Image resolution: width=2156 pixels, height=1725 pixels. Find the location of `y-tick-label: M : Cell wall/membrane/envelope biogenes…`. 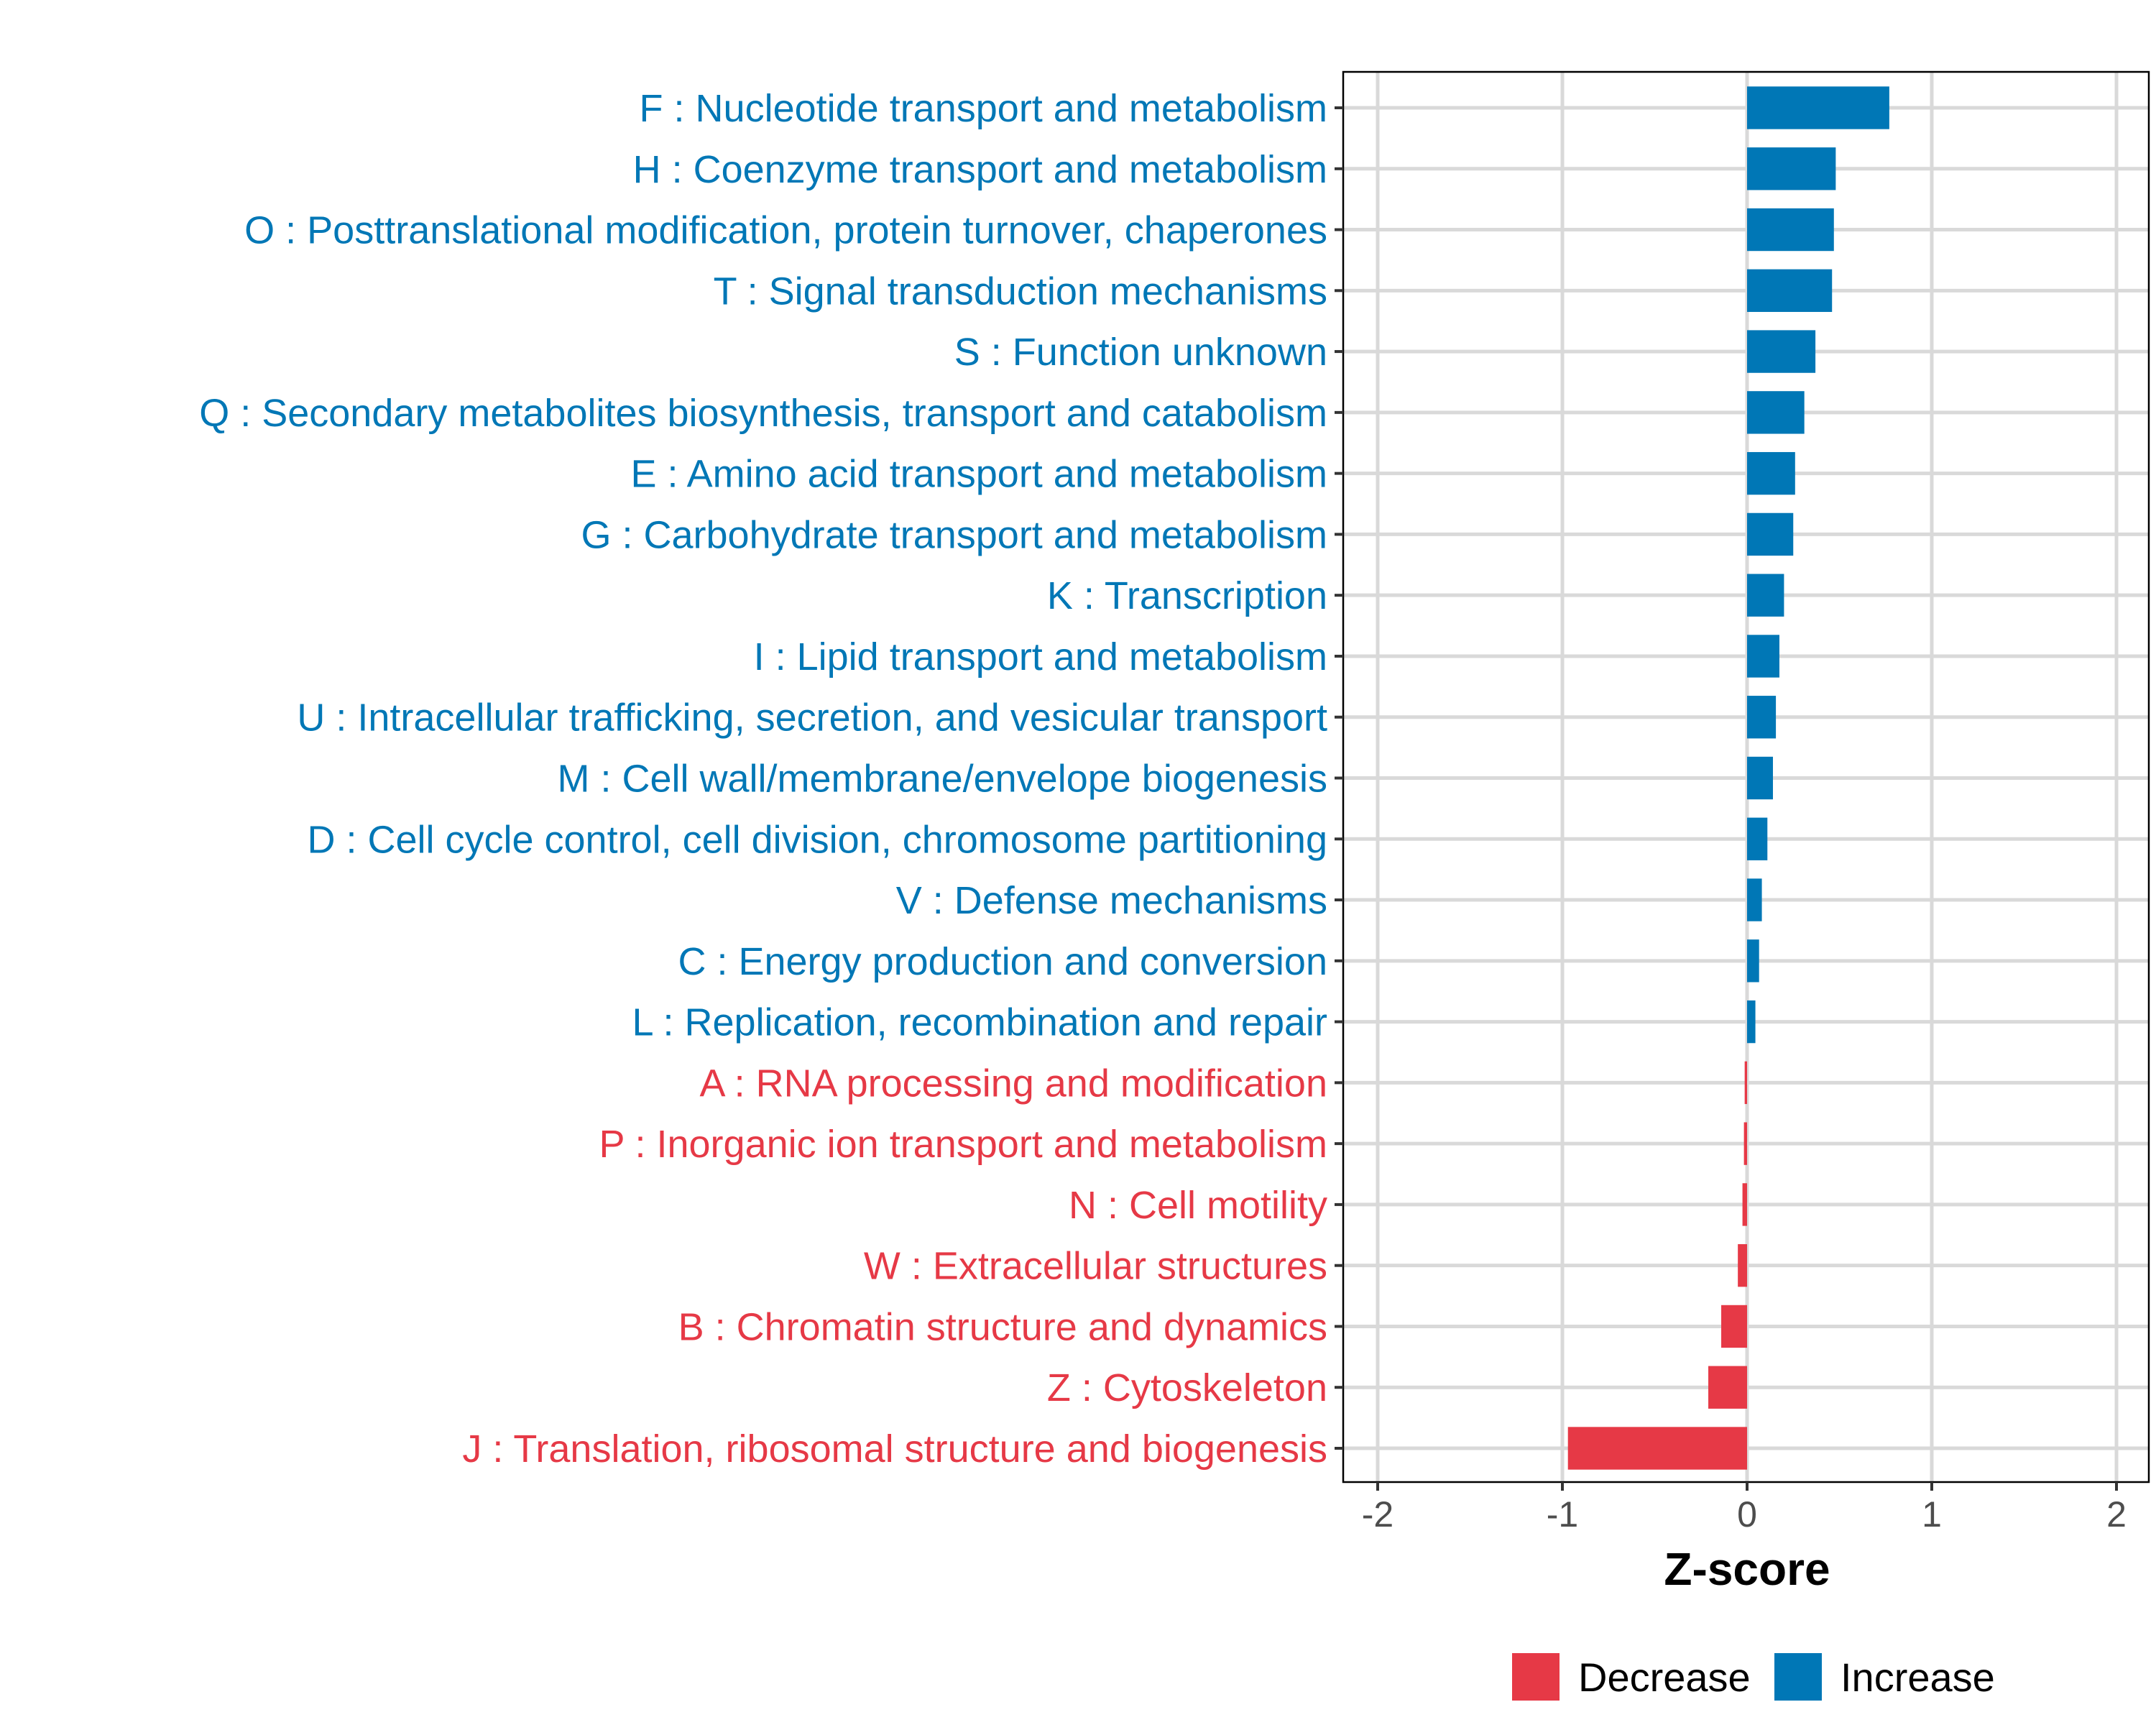

y-tick-label: M : Cell wall/membrane/envelope biogenes… is located at coordinates (942, 779).